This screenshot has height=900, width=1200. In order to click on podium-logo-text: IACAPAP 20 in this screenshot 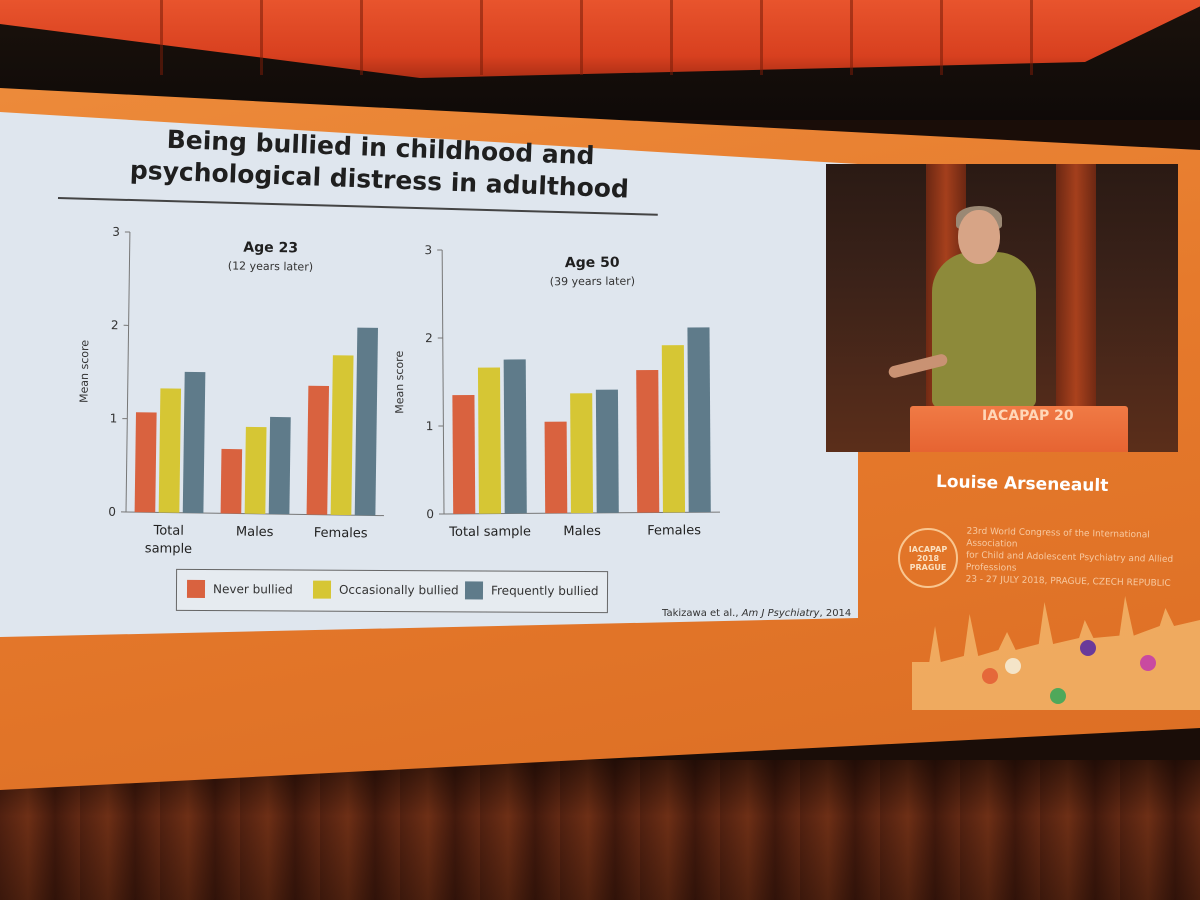, I will do `click(1028, 416)`.